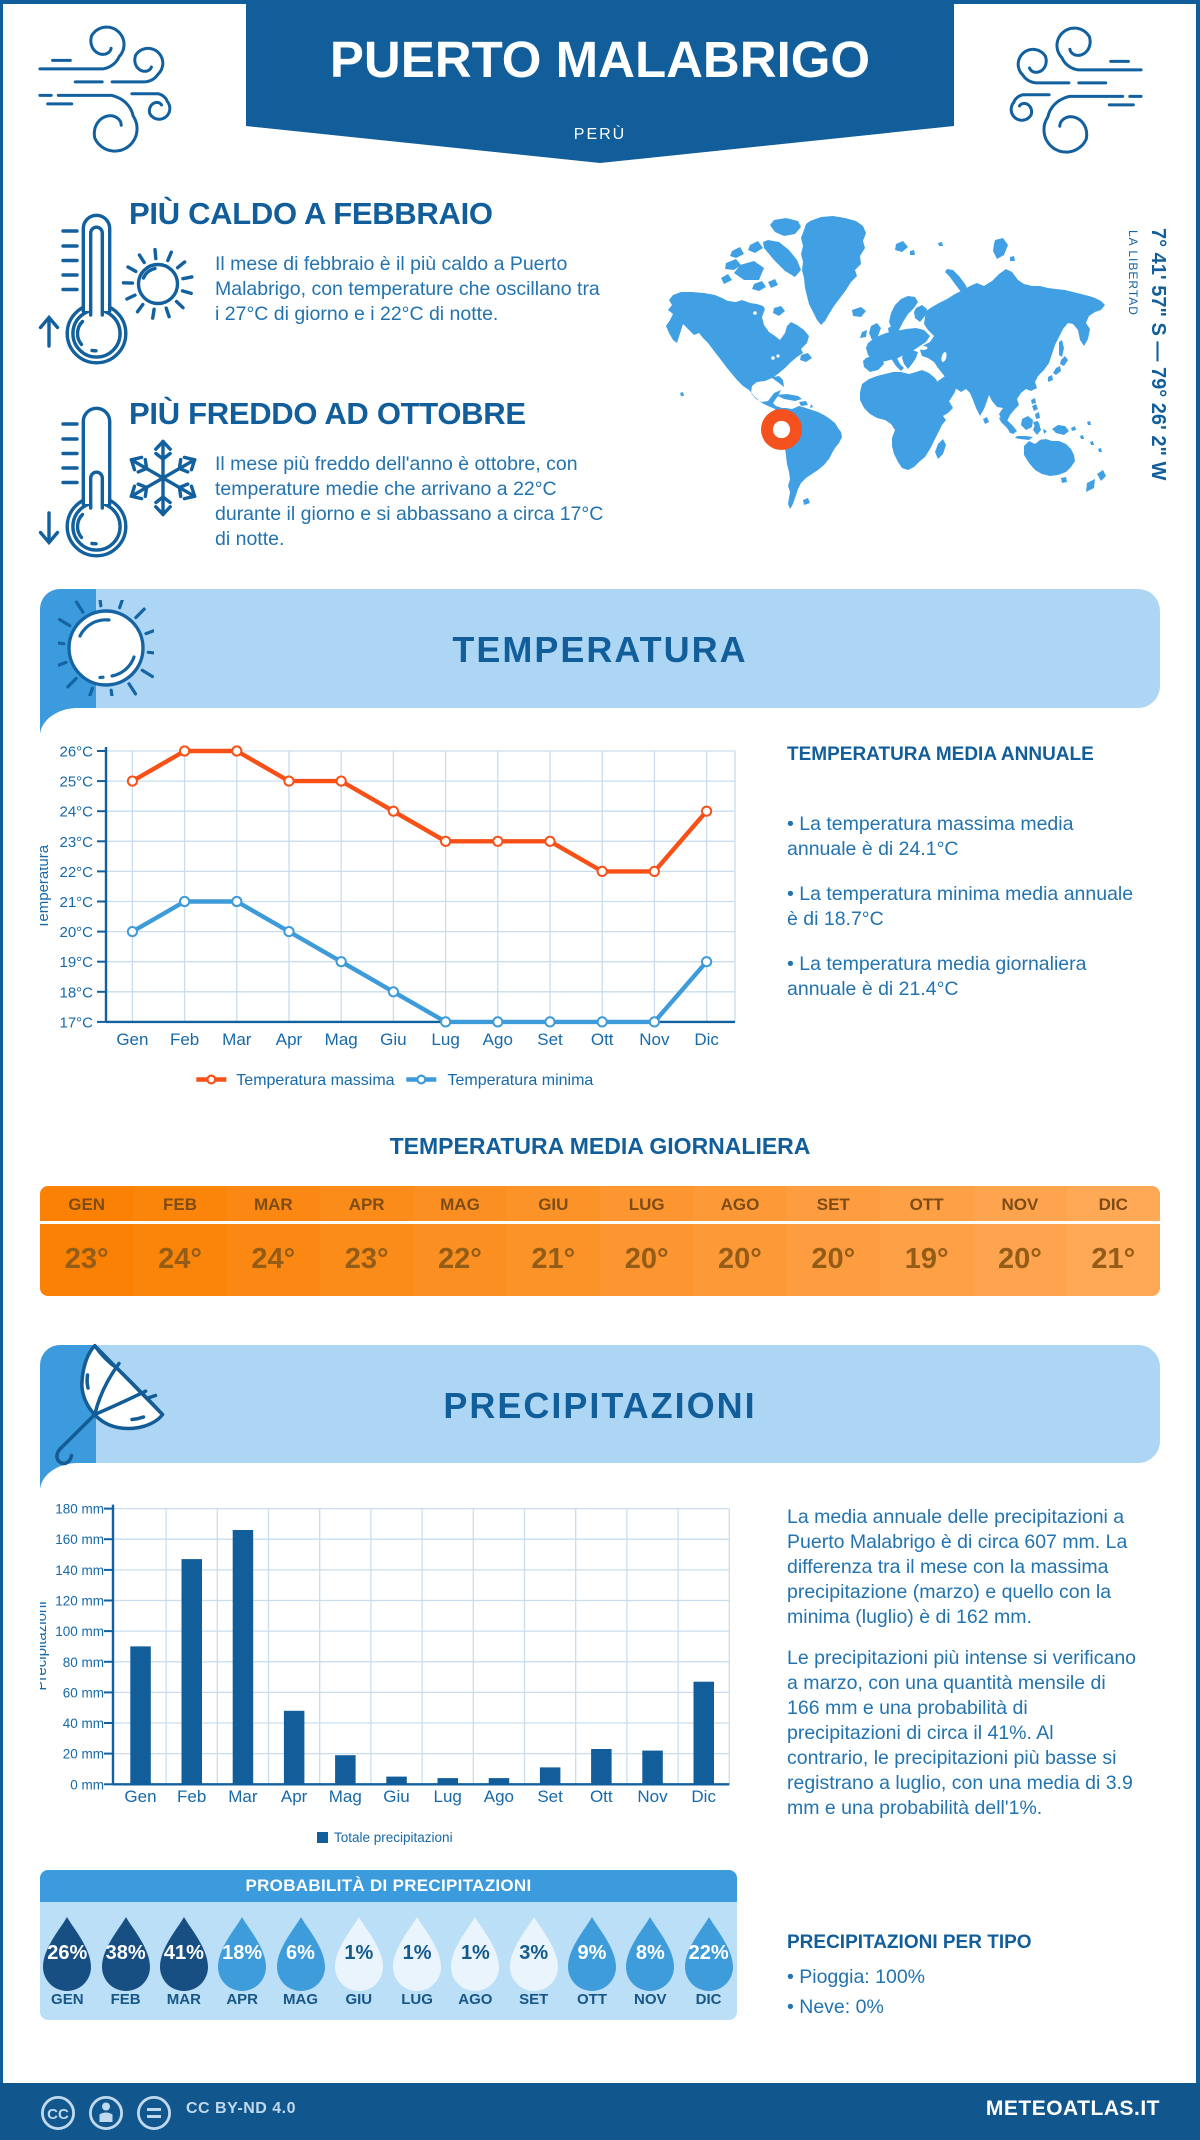  Describe the element at coordinates (521, 1080) in the screenshot. I see `svg-text: Temperatura minima` at that location.